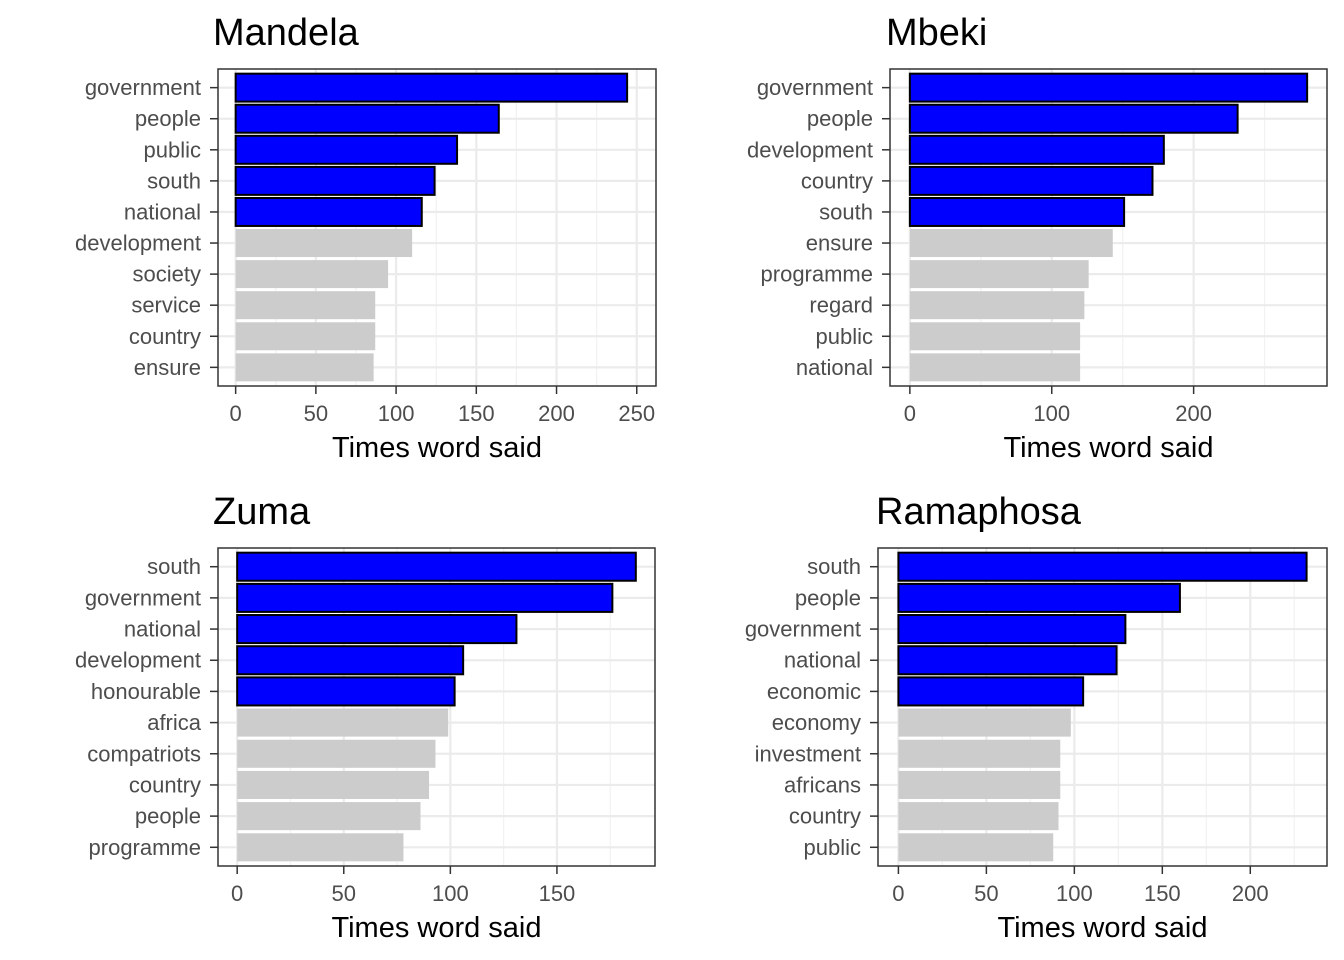  Describe the element at coordinates (262, 512) in the screenshot. I see `chart-title: Zuma` at that location.